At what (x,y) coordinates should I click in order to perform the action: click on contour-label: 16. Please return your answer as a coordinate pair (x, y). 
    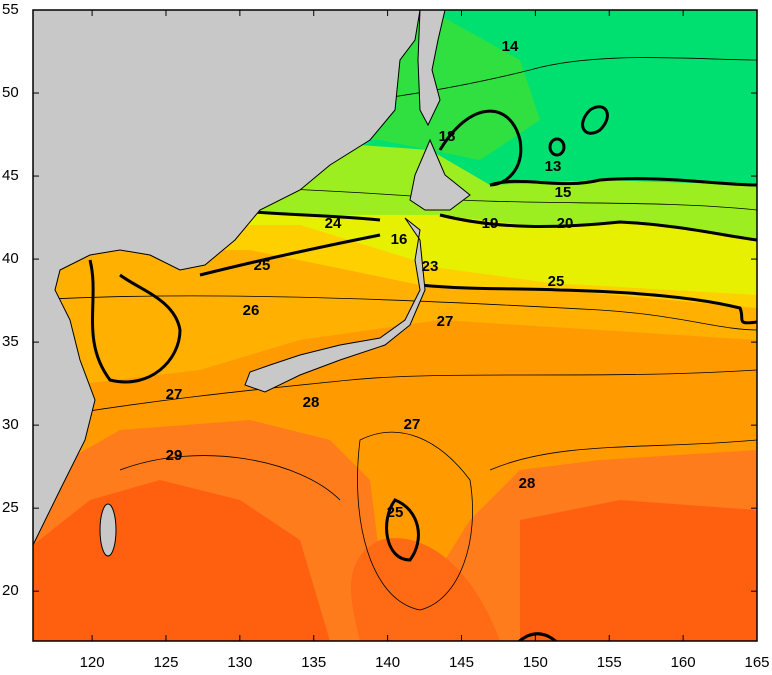
    Looking at the image, I should click on (399, 239).